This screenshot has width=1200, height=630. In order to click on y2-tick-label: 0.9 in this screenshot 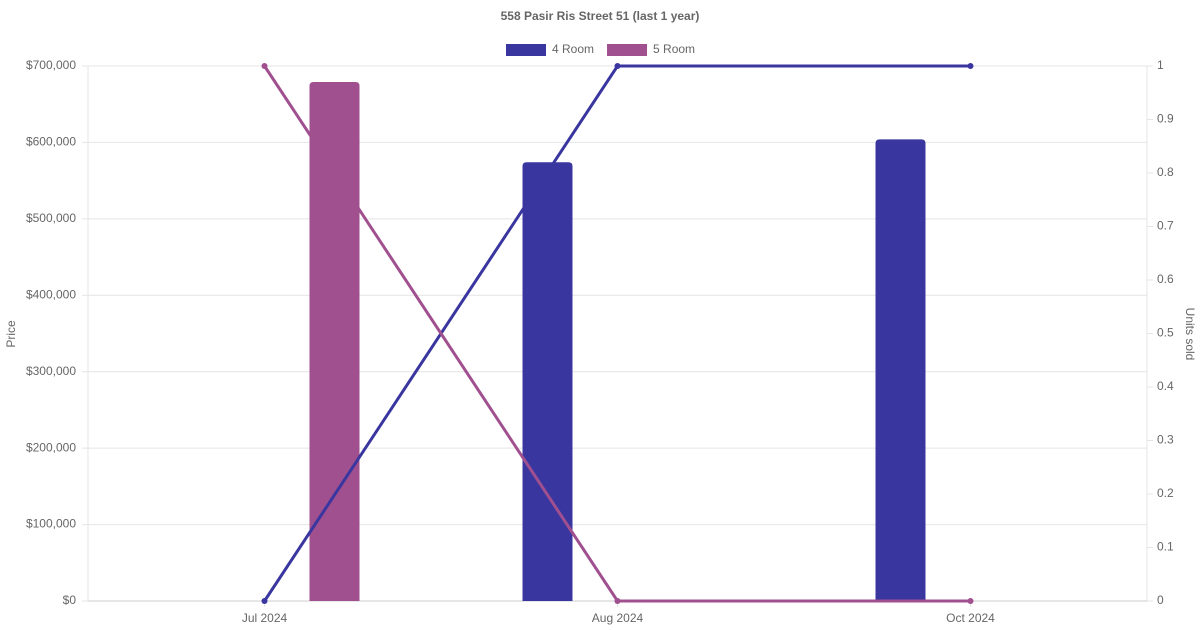, I will do `click(1165, 119)`.